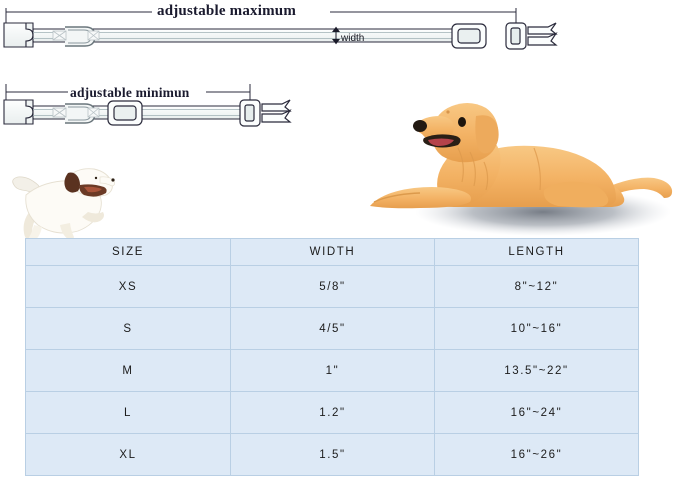  What do you see at coordinates (462, 122) in the screenshot?
I see `retriever-eye-icon` at bounding box center [462, 122].